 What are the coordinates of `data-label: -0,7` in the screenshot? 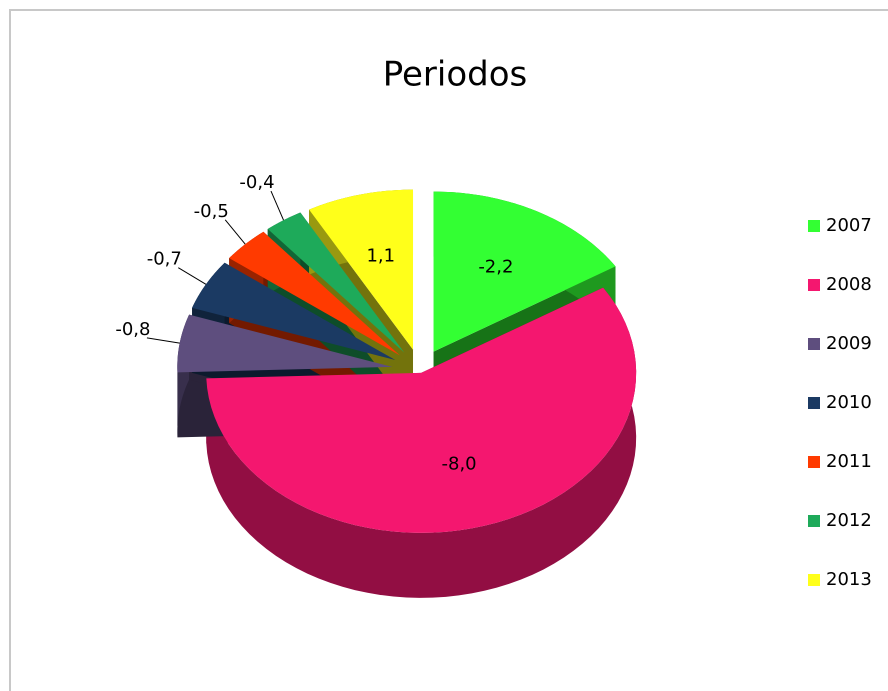 It's located at (164, 259).